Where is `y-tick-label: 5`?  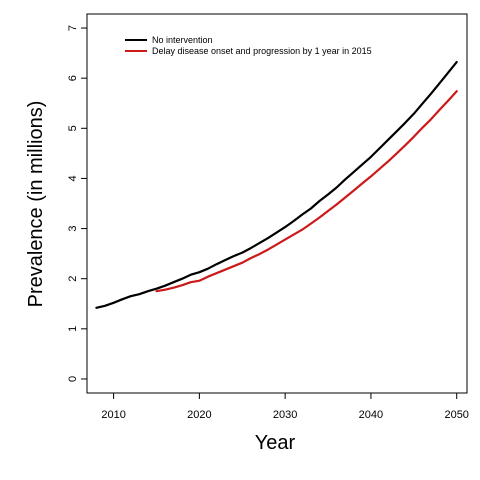 y-tick-label: 5 is located at coordinates (73, 128).